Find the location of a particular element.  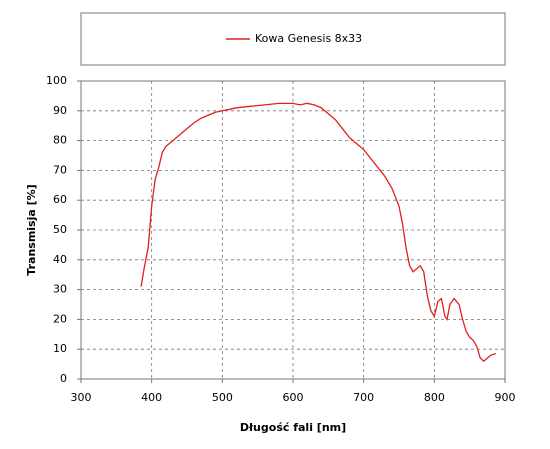

y-tick-label: 10 is located at coordinates (60, 348).